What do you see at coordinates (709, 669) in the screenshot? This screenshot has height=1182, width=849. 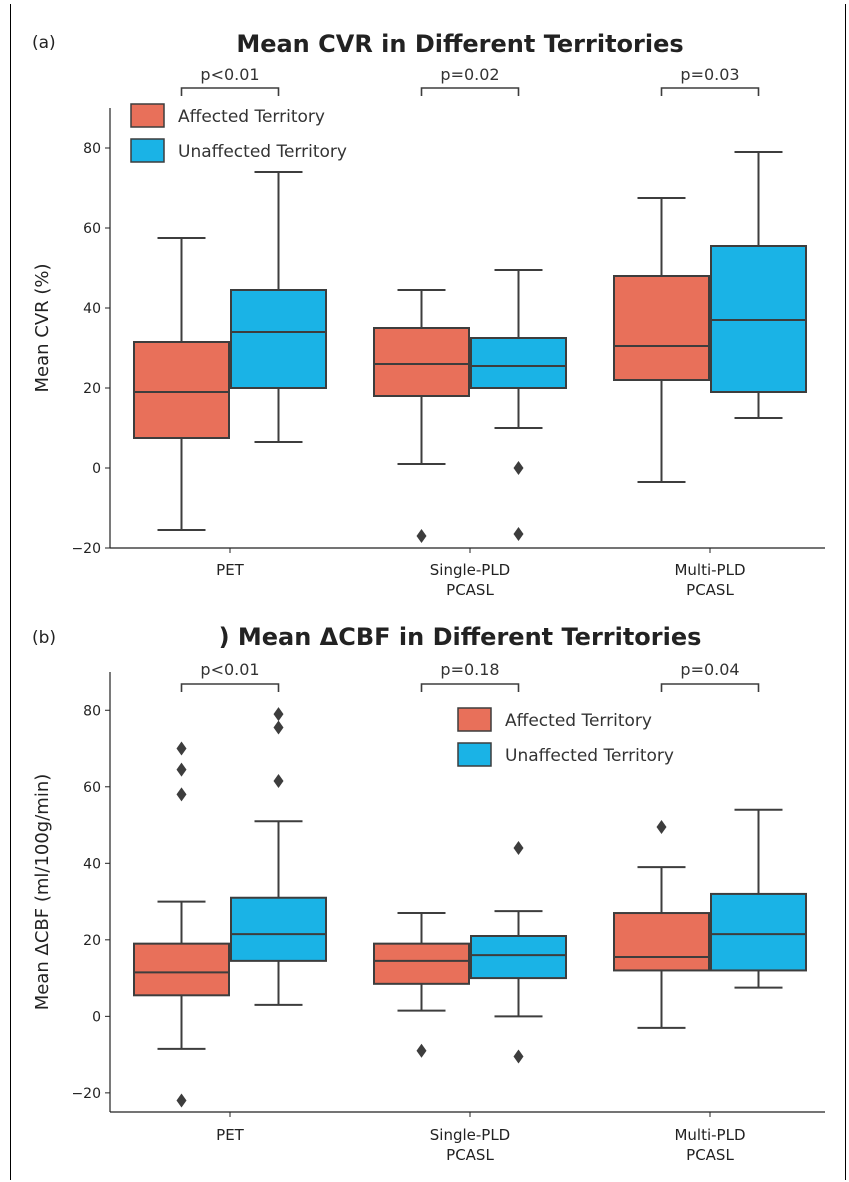 I see `pvalue-label: p=0.04` at bounding box center [709, 669].